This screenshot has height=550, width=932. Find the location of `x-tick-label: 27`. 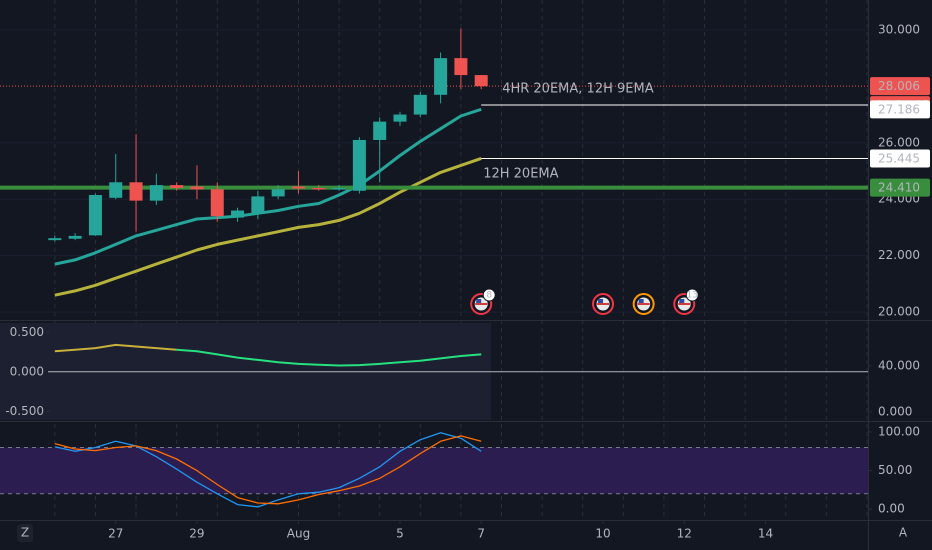

x-tick-label: 27 is located at coordinates (115, 534).